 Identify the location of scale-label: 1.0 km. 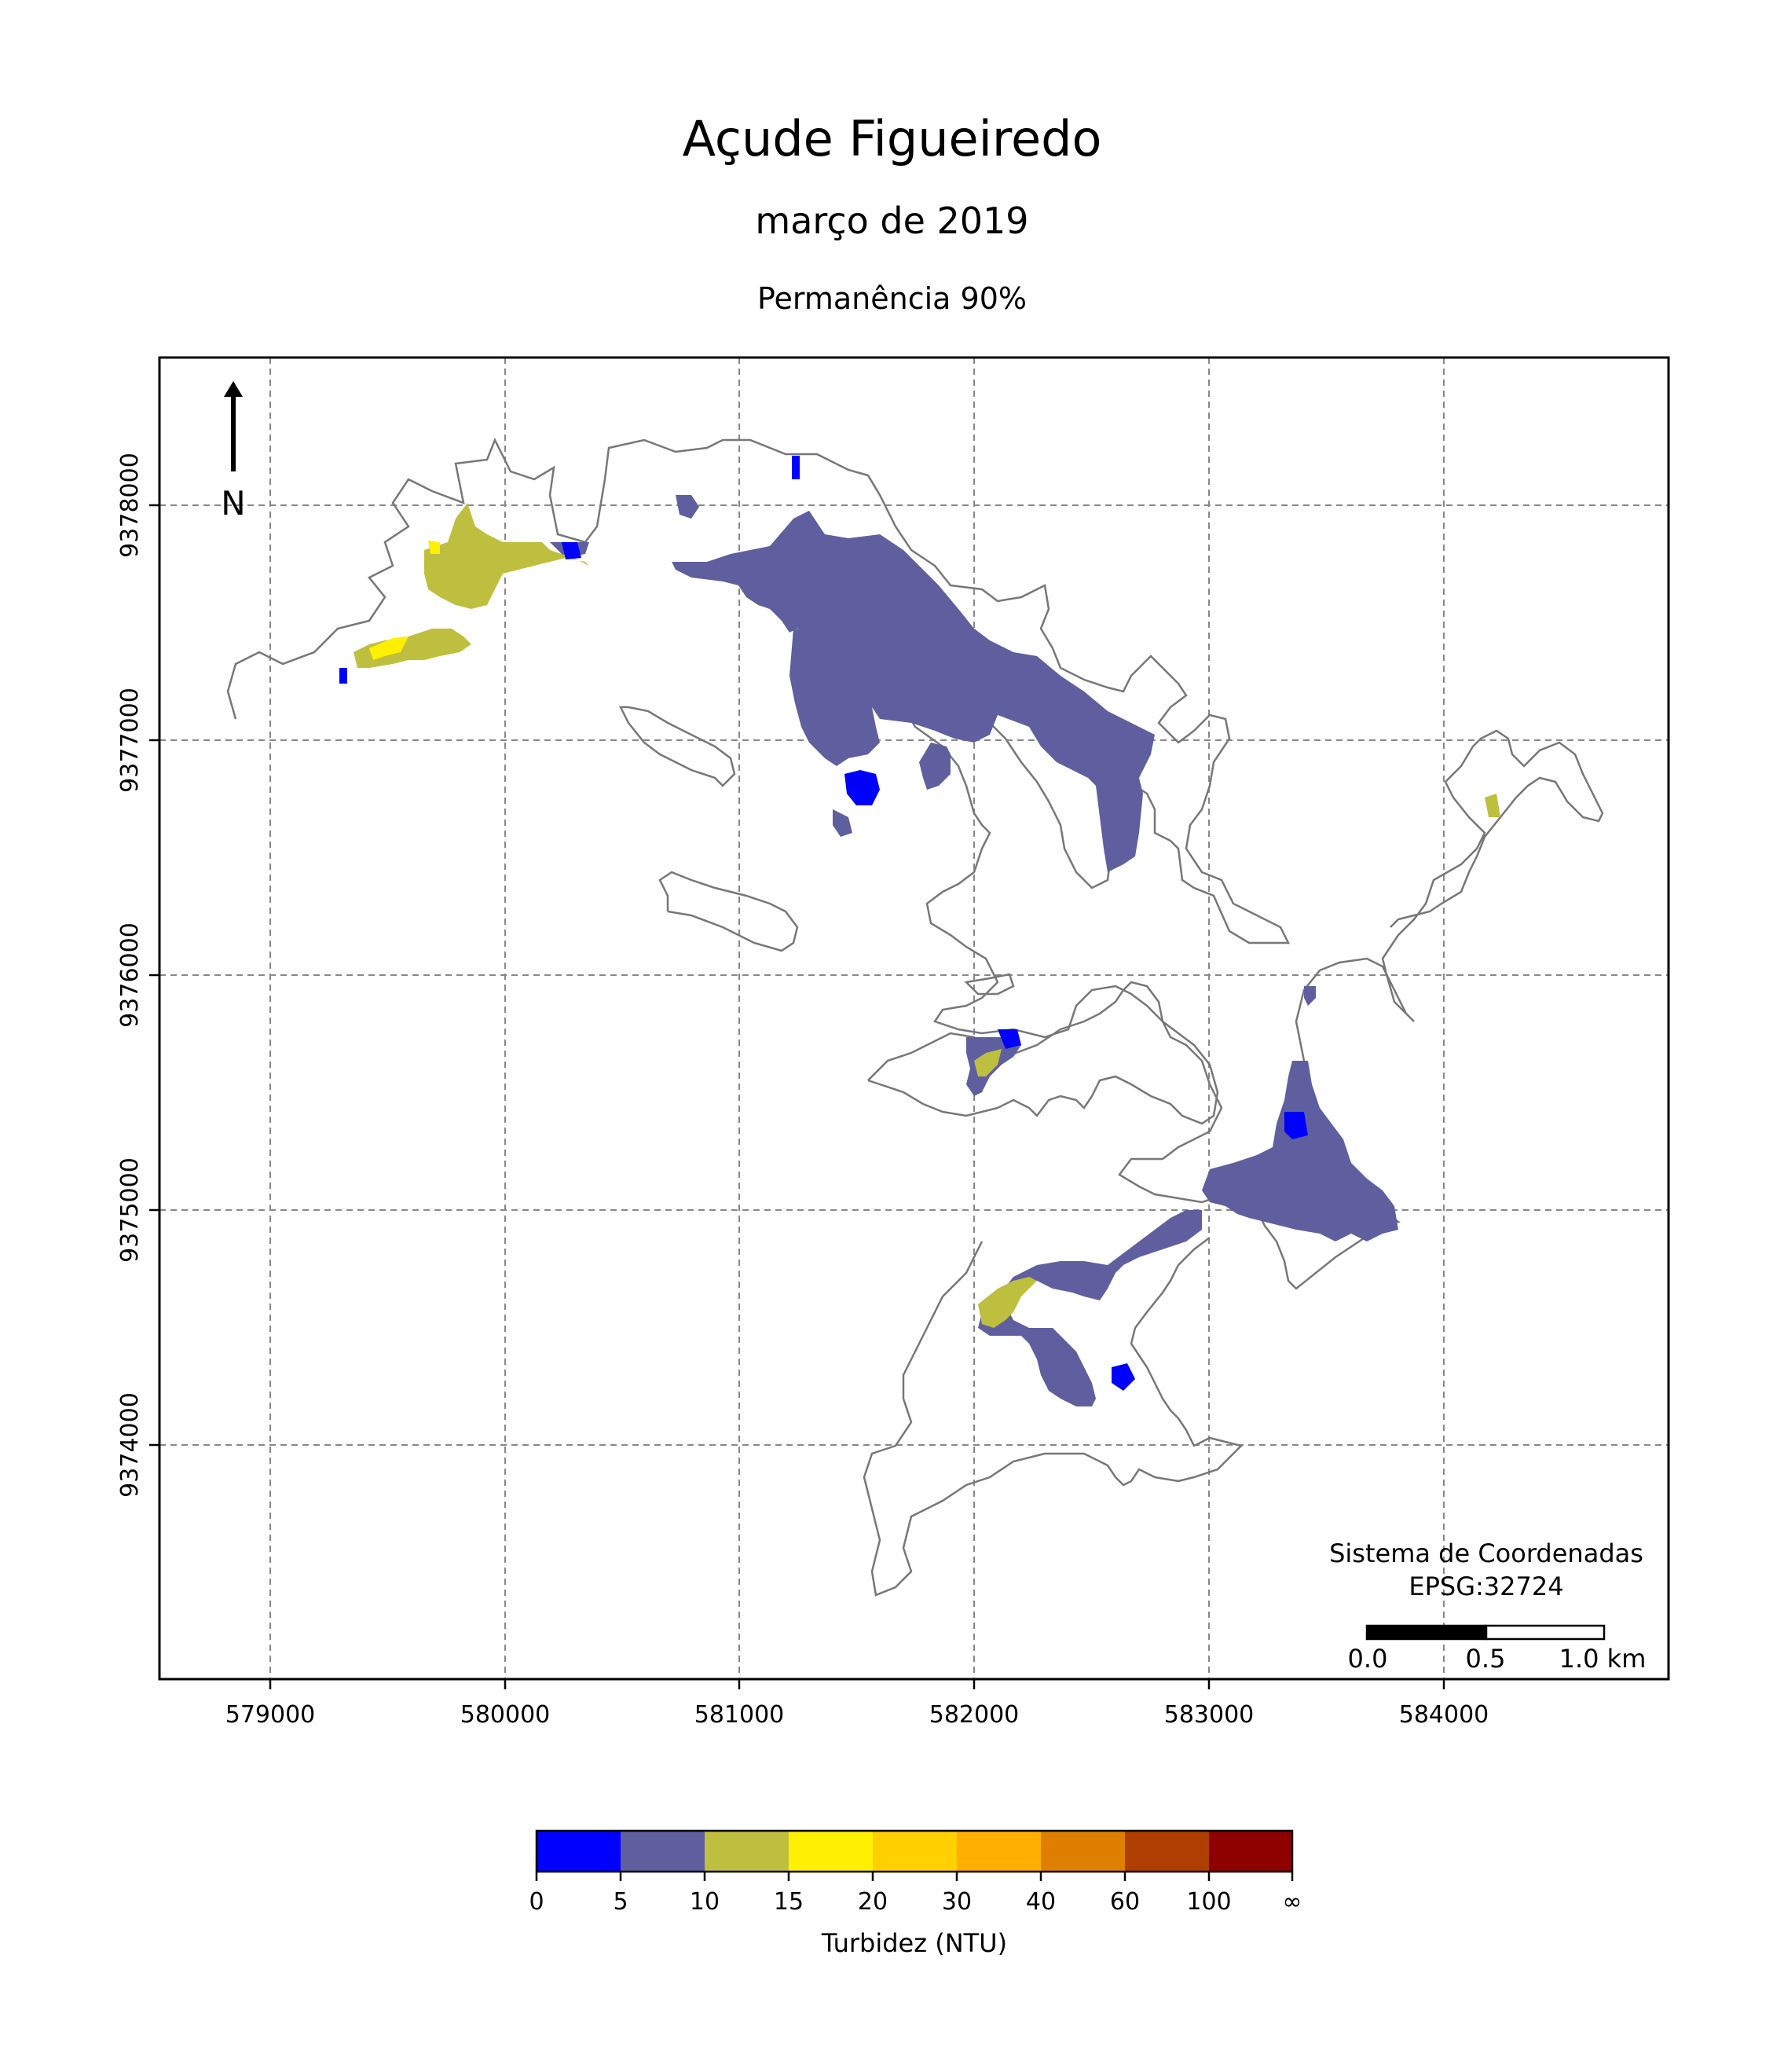
(1603, 1659).